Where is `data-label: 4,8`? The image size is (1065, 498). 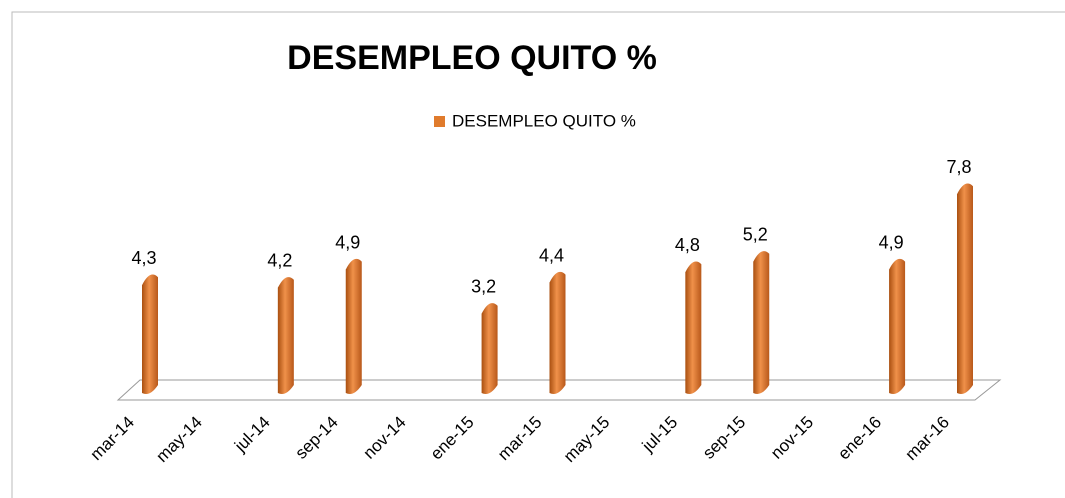 data-label: 4,8 is located at coordinates (687, 245).